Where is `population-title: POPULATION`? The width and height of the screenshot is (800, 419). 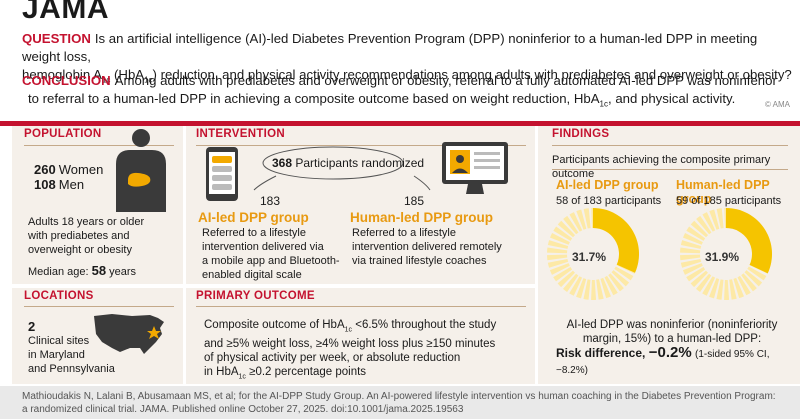 population-title: POPULATION is located at coordinates (63, 134).